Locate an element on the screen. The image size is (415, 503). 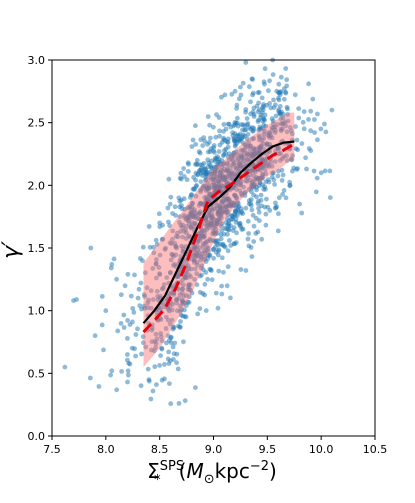
y-tick-label: 3.0 is located at coordinates (37, 60).